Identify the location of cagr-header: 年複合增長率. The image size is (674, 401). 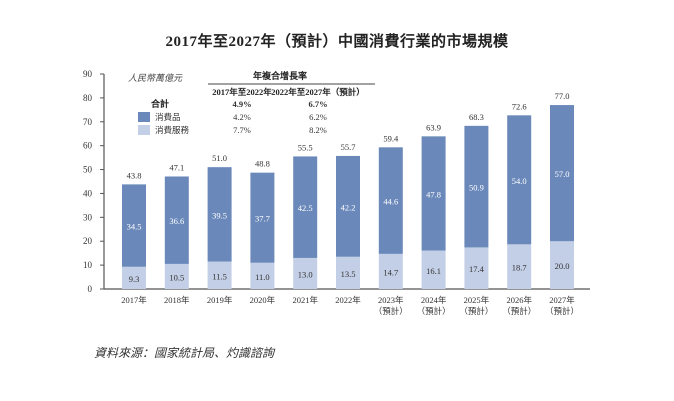
(280, 75).